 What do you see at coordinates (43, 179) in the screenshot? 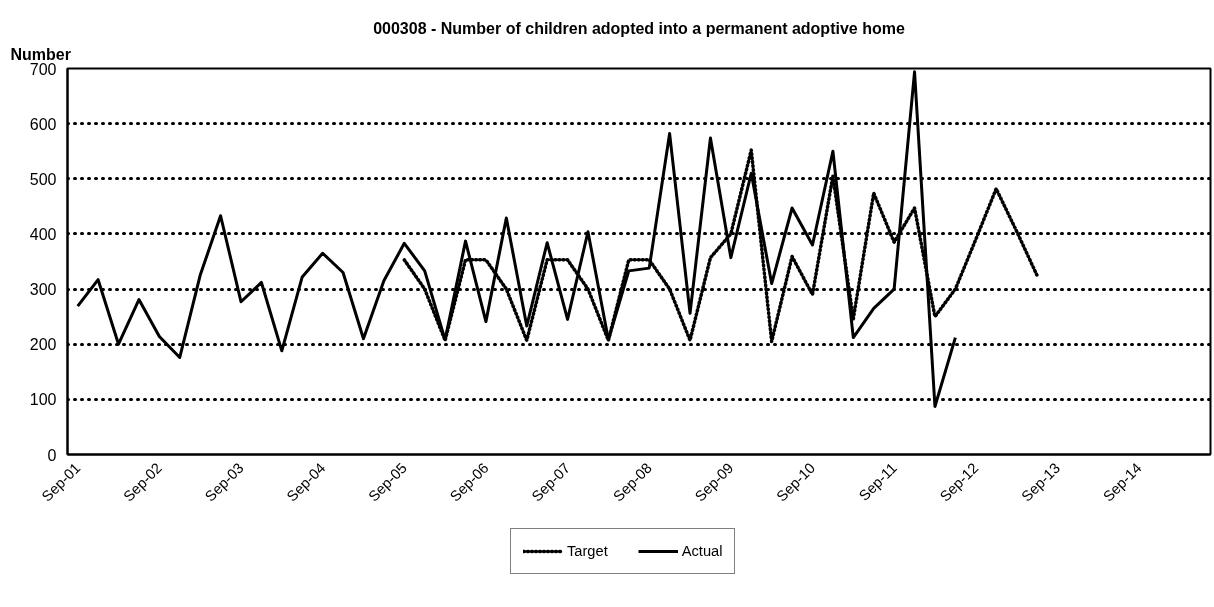
I see `y-tick-label: 500` at bounding box center [43, 179].